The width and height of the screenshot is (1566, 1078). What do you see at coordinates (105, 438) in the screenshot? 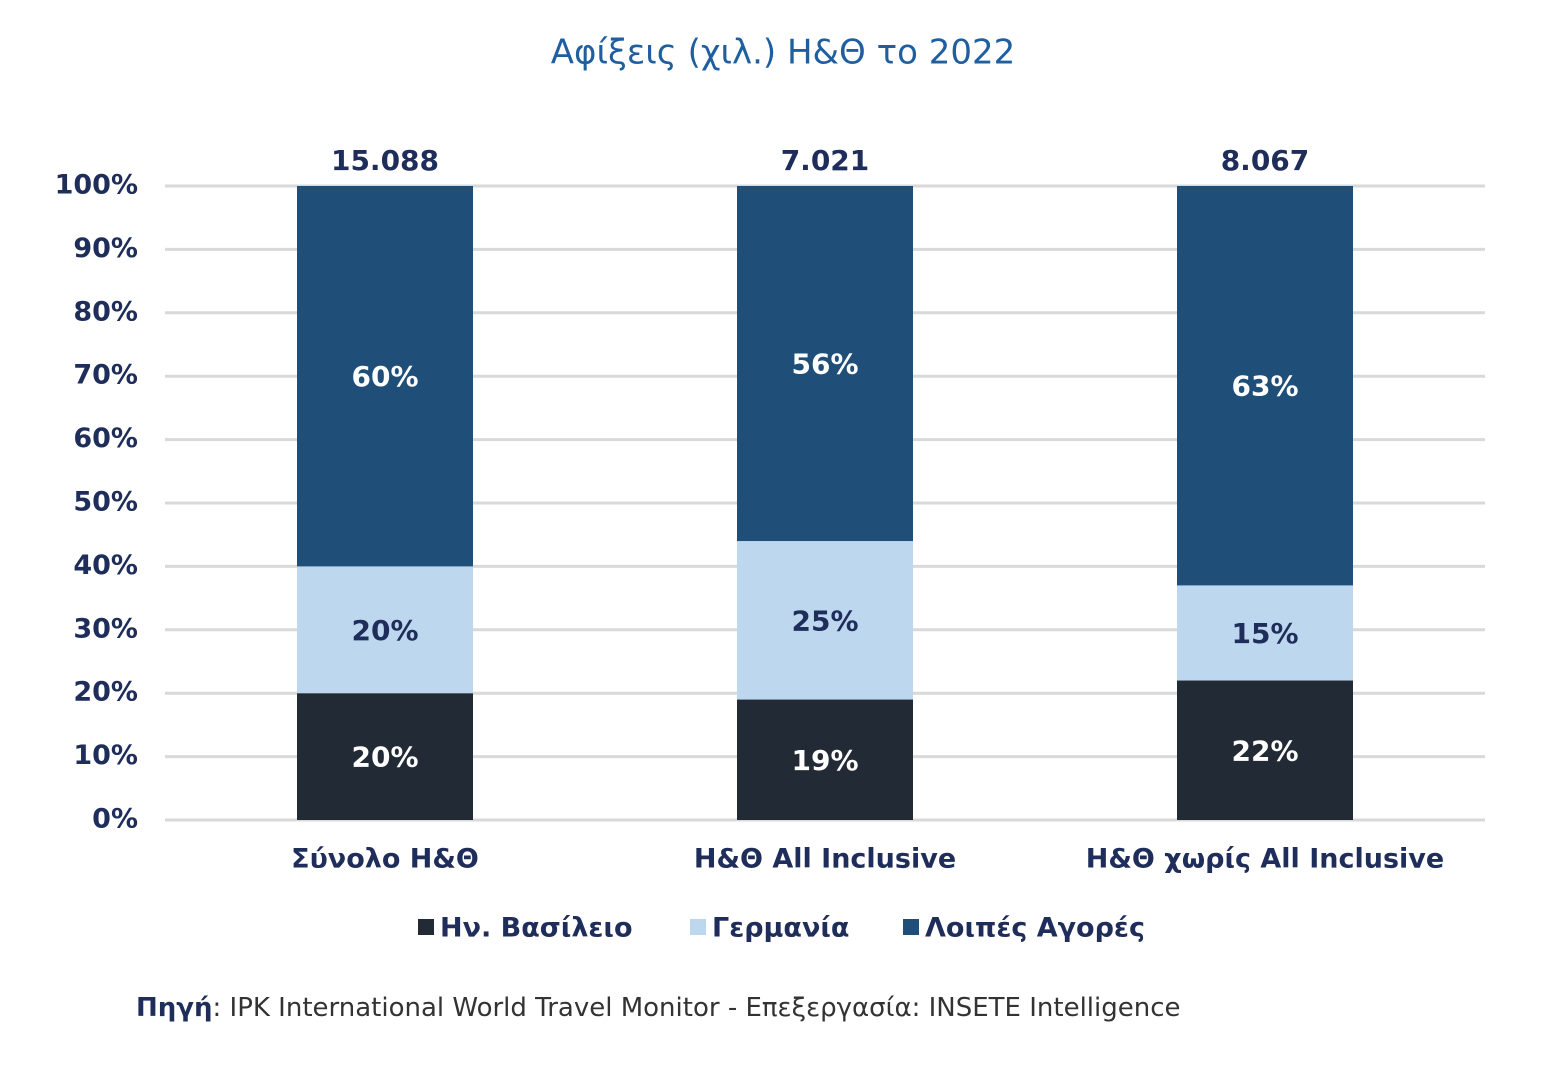
I see `y-tick-label: 60%` at bounding box center [105, 438].